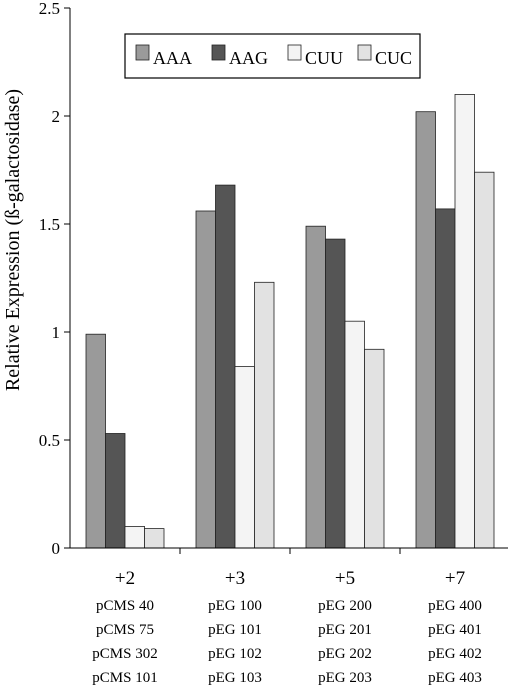 This screenshot has height=688, width=510. What do you see at coordinates (345, 578) in the screenshot?
I see `x-category-label: +5` at bounding box center [345, 578].